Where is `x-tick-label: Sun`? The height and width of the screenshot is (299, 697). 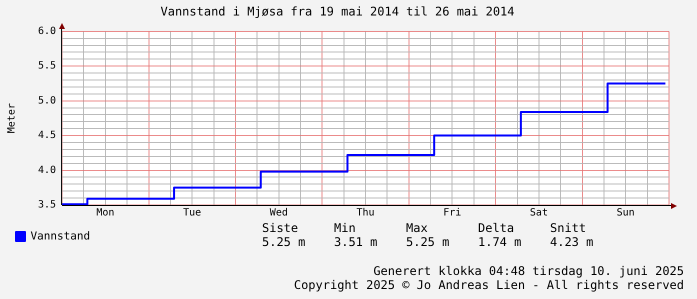
x-tick-label: Sun is located at coordinates (625, 213).